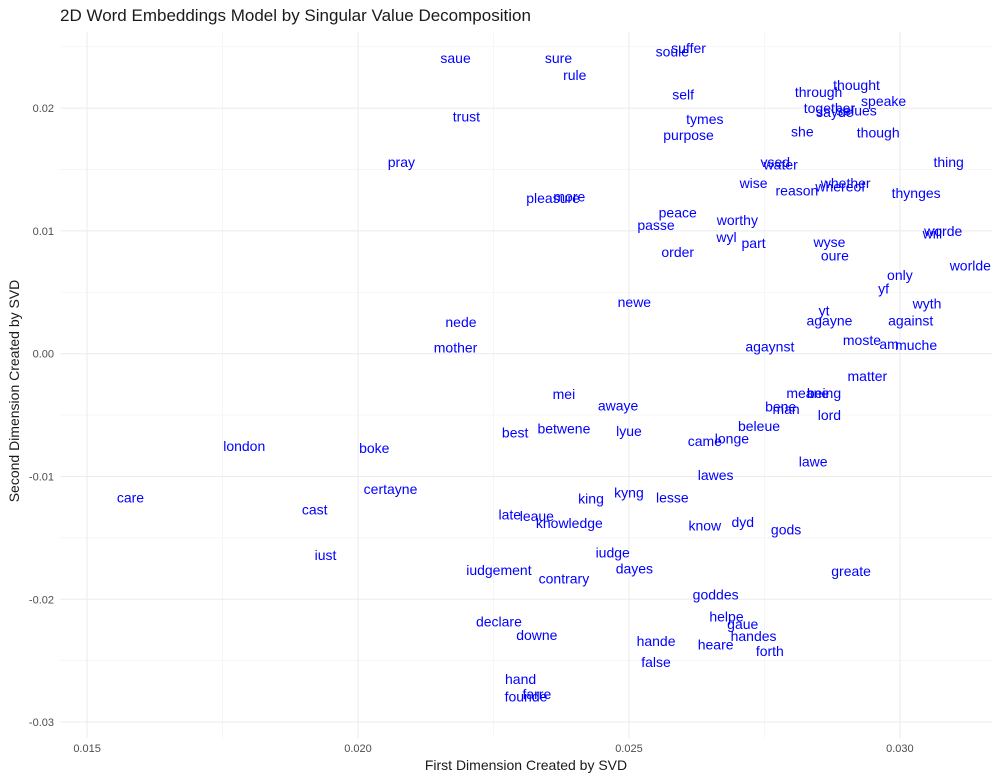 Image resolution: width=1000 pixels, height=780 pixels. Describe the element at coordinates (916, 193) in the screenshot. I see `word-label: thynges` at that location.